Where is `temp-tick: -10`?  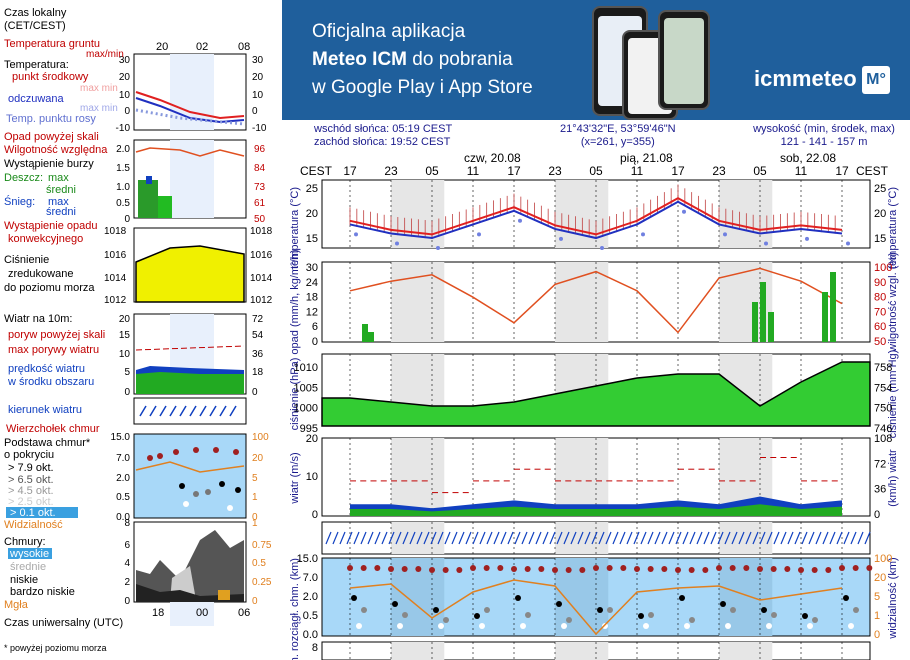 temp-tick: -10 is located at coordinates (123, 128).